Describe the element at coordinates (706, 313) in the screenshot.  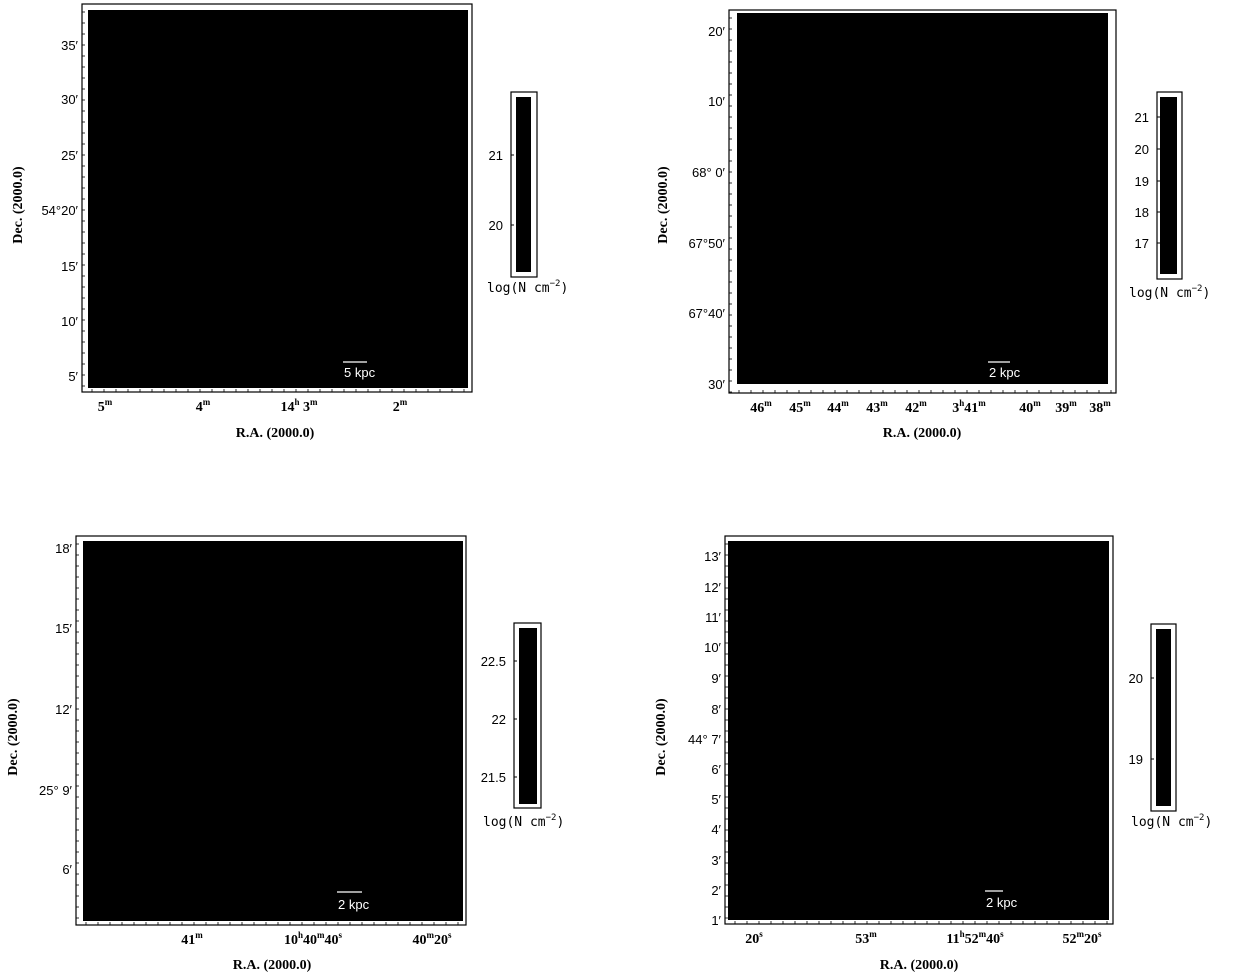
I see `y-tick-label: 67°40′` at that location.